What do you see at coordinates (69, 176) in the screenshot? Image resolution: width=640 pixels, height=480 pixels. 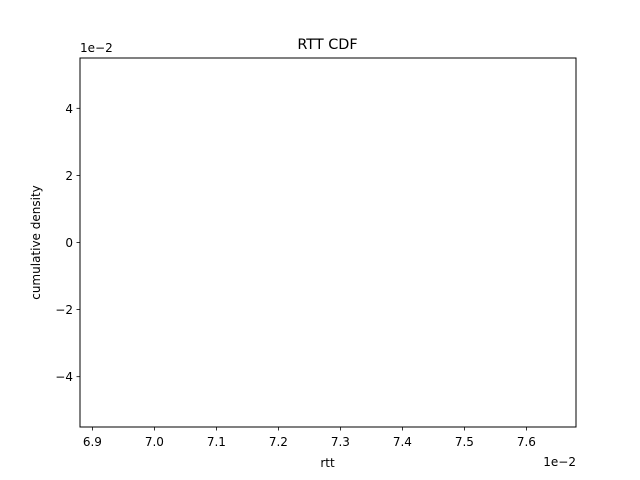 I see `y-tick-label: 2` at bounding box center [69, 176].